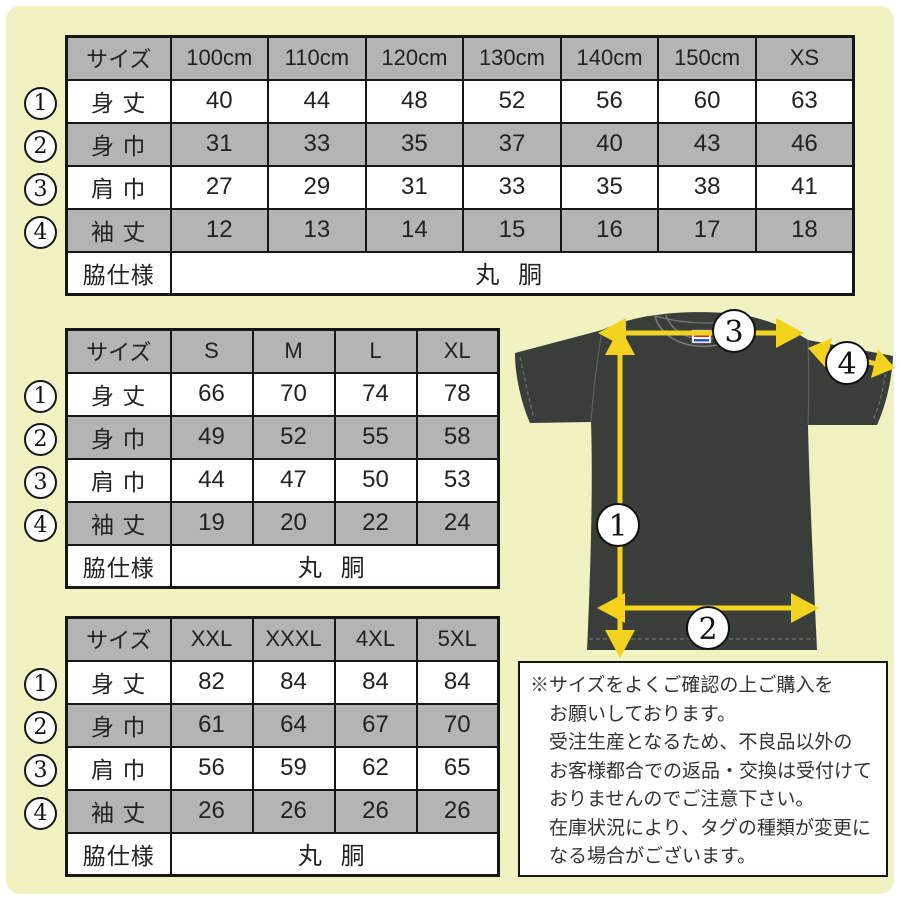 The image size is (900, 900). I want to click on left-sleeve-hem-stitch, so click(527, 387).